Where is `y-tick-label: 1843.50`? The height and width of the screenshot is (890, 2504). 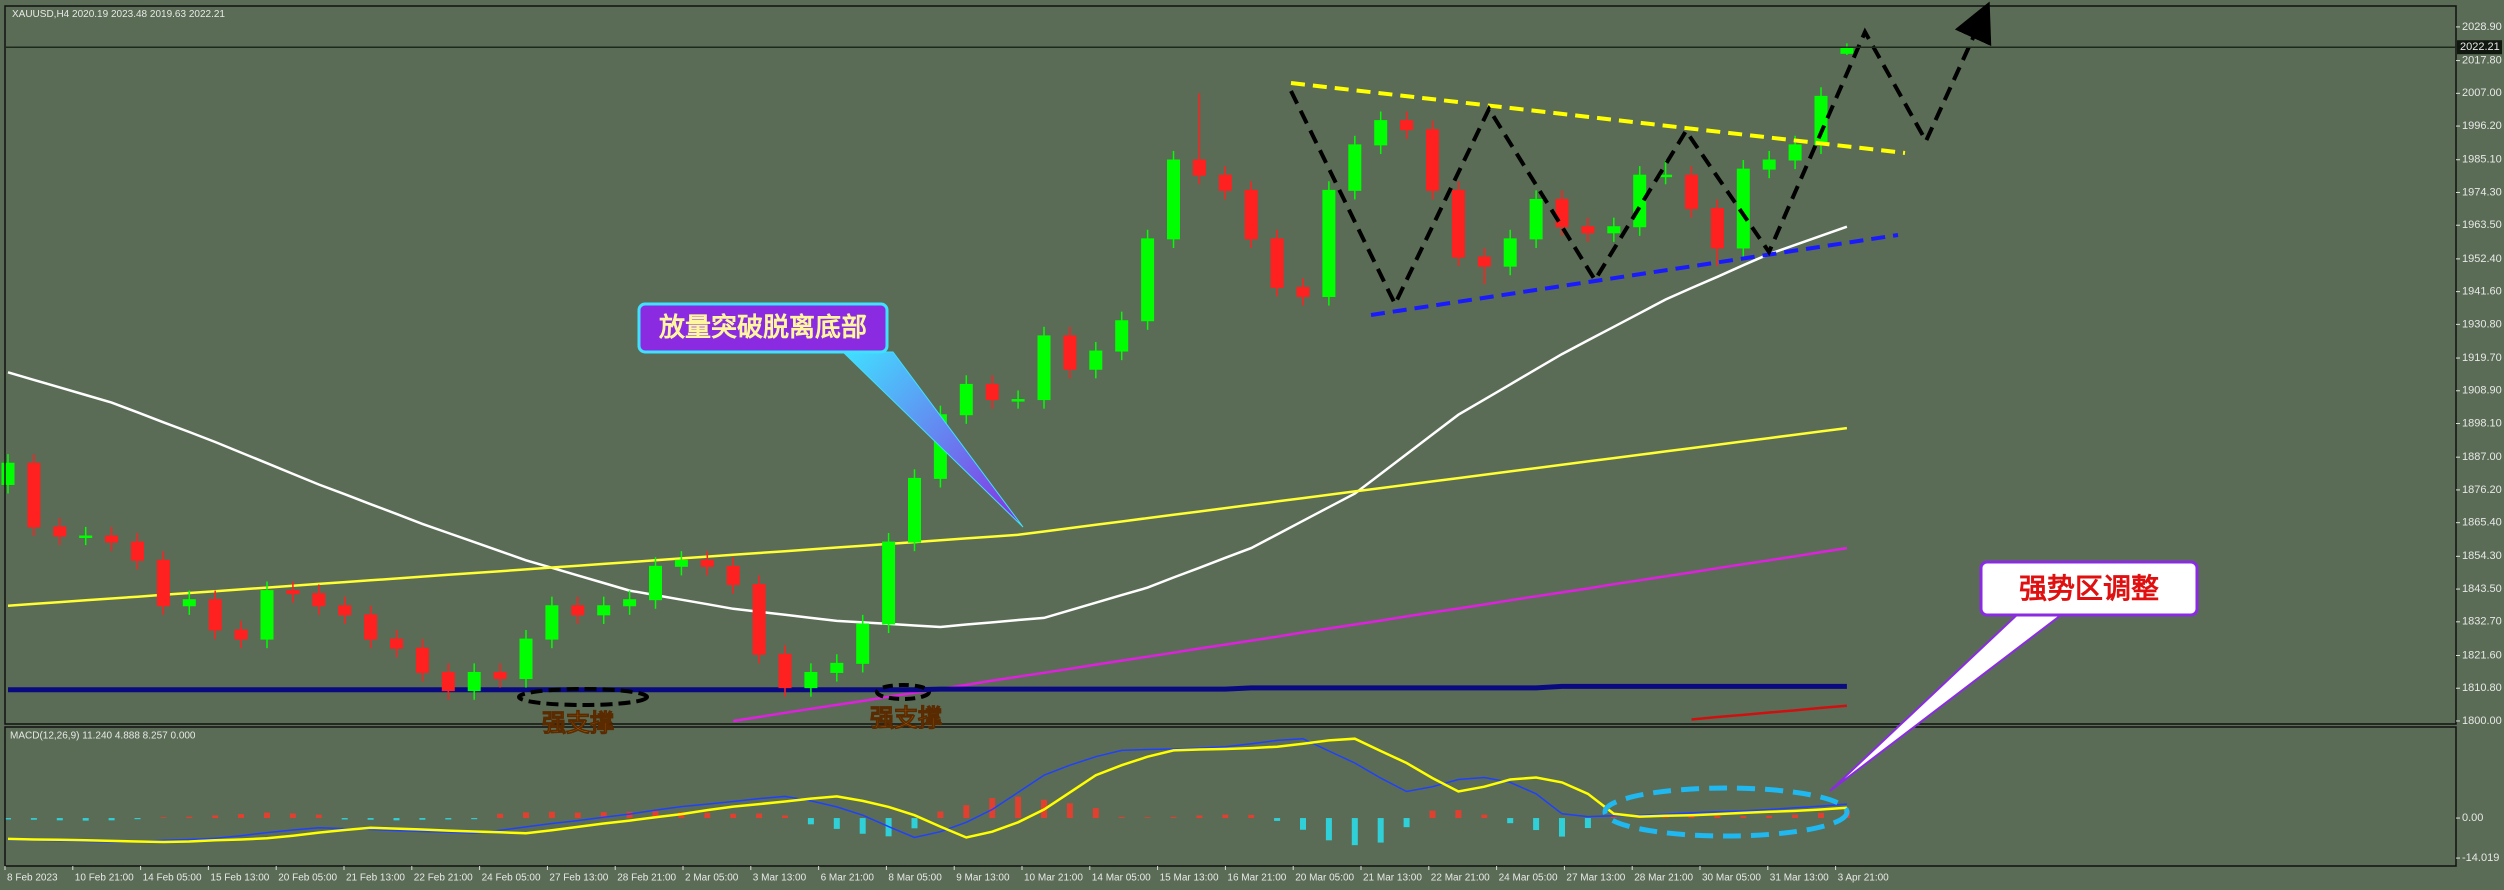
y-tick-label: 1843.50 is located at coordinates (2482, 589).